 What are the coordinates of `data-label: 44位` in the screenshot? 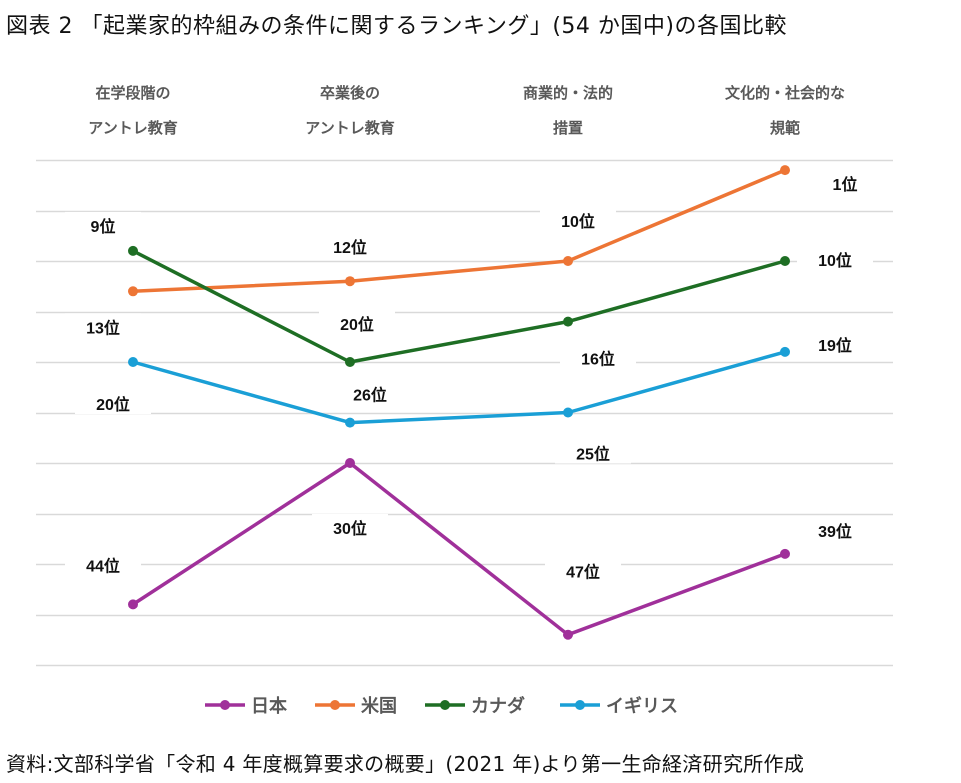 It's located at (103, 565).